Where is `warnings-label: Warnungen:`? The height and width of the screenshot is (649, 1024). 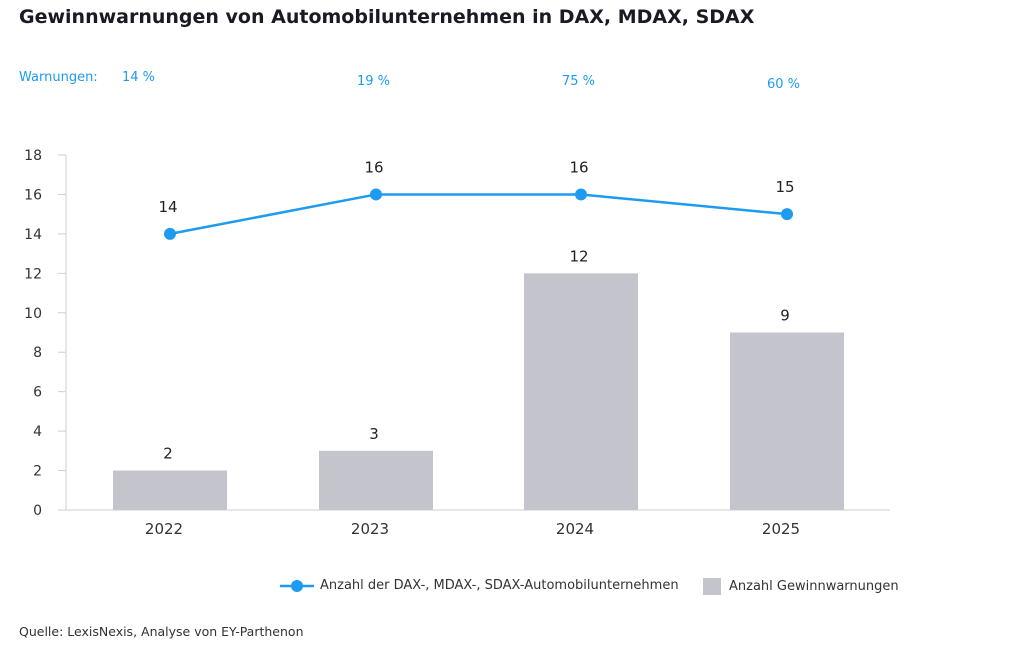
warnings-label: Warnungen: is located at coordinates (58, 77).